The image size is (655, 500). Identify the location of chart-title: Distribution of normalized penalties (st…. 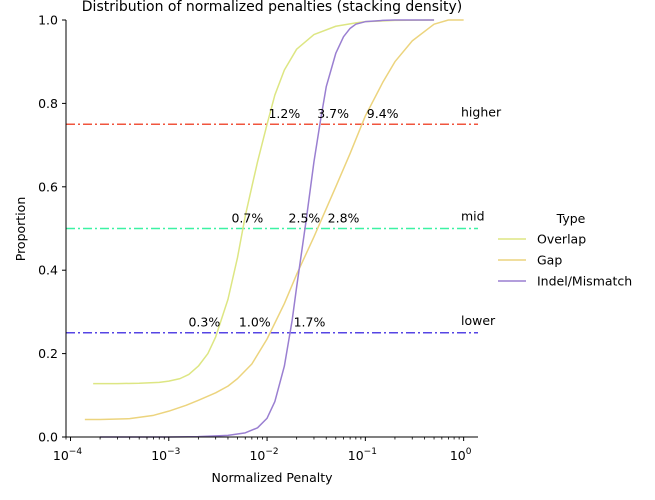
(272, 7).